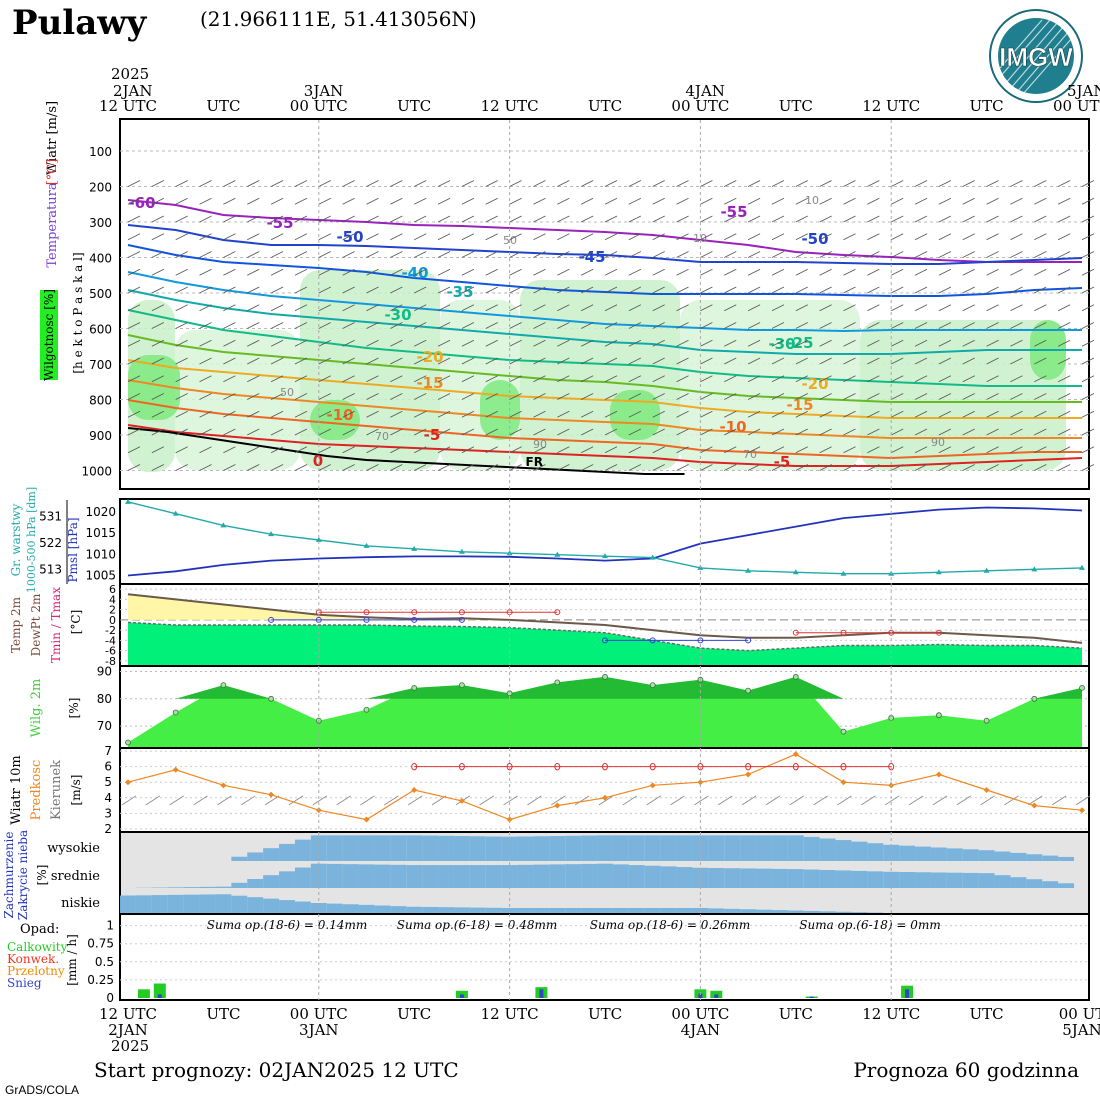 The height and width of the screenshot is (1100, 1100). What do you see at coordinates (1036, 56) in the screenshot?
I see `imgw-logo: IMGW` at bounding box center [1036, 56].